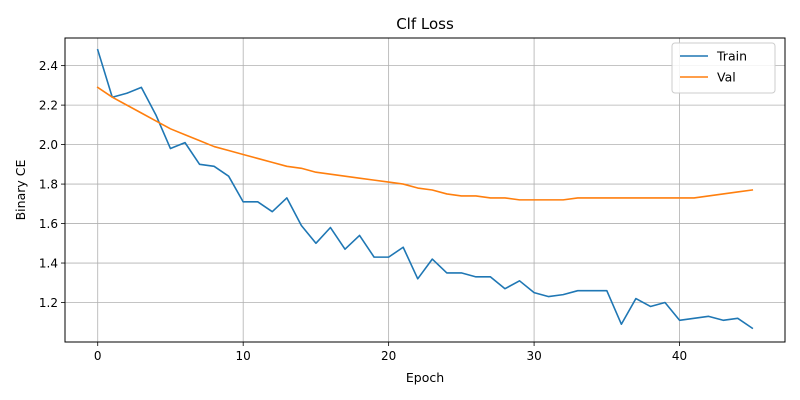  What do you see at coordinates (243, 356) in the screenshot?
I see `x-tick-label: 10` at bounding box center [243, 356].